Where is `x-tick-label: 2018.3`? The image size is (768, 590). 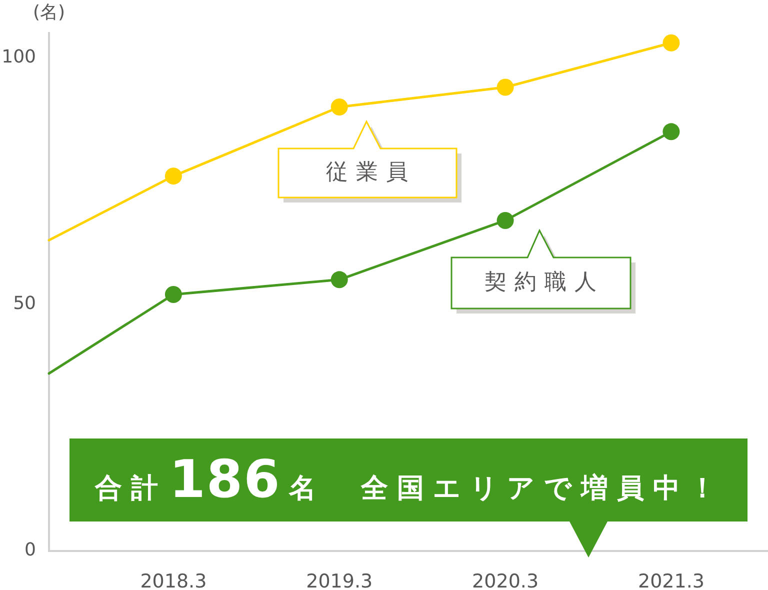 x-tick-label: 2018.3 is located at coordinates (173, 580).